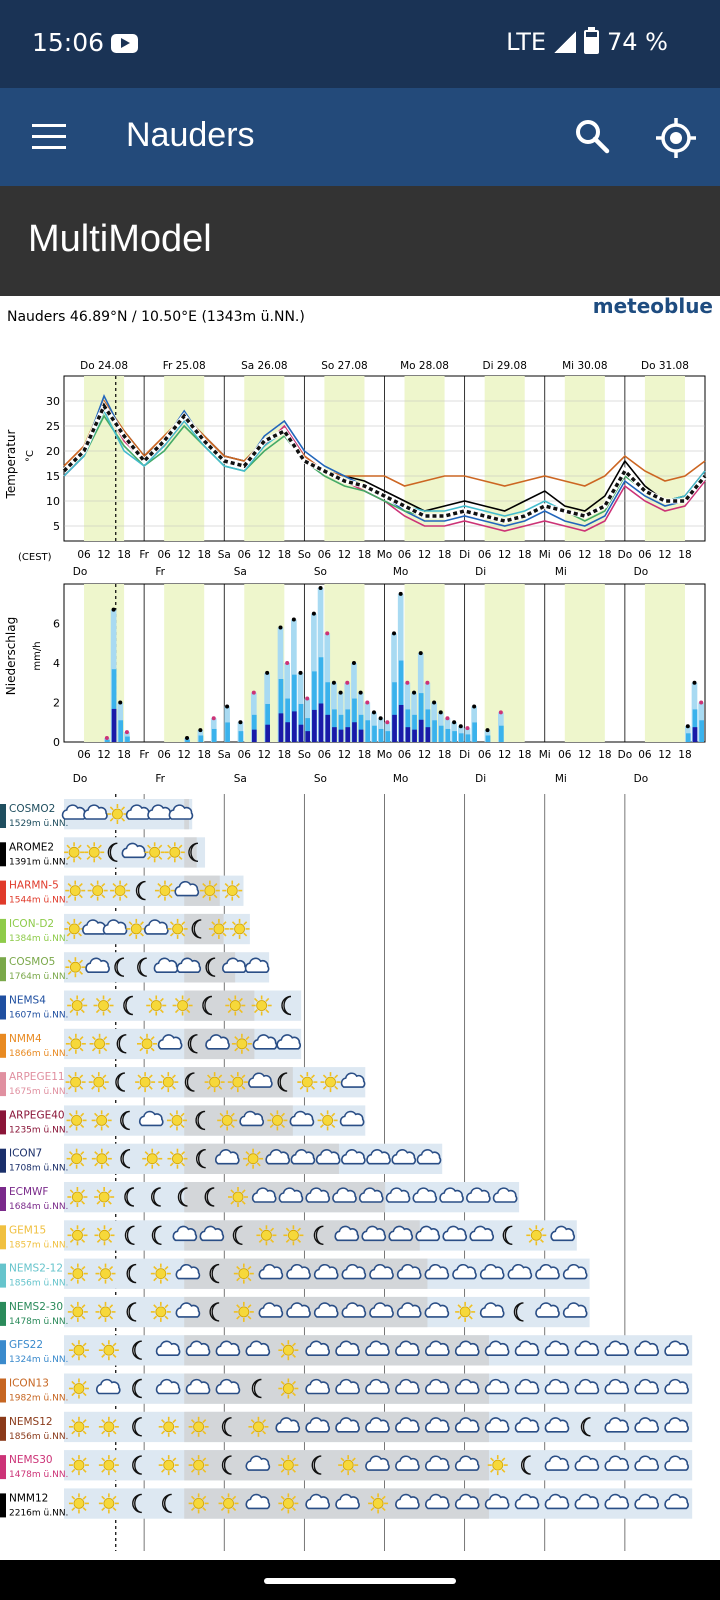 Image resolution: width=720 pixels, height=1600 pixels. Describe the element at coordinates (28, 1498) in the screenshot. I see `model-name: NMM12` at that location.